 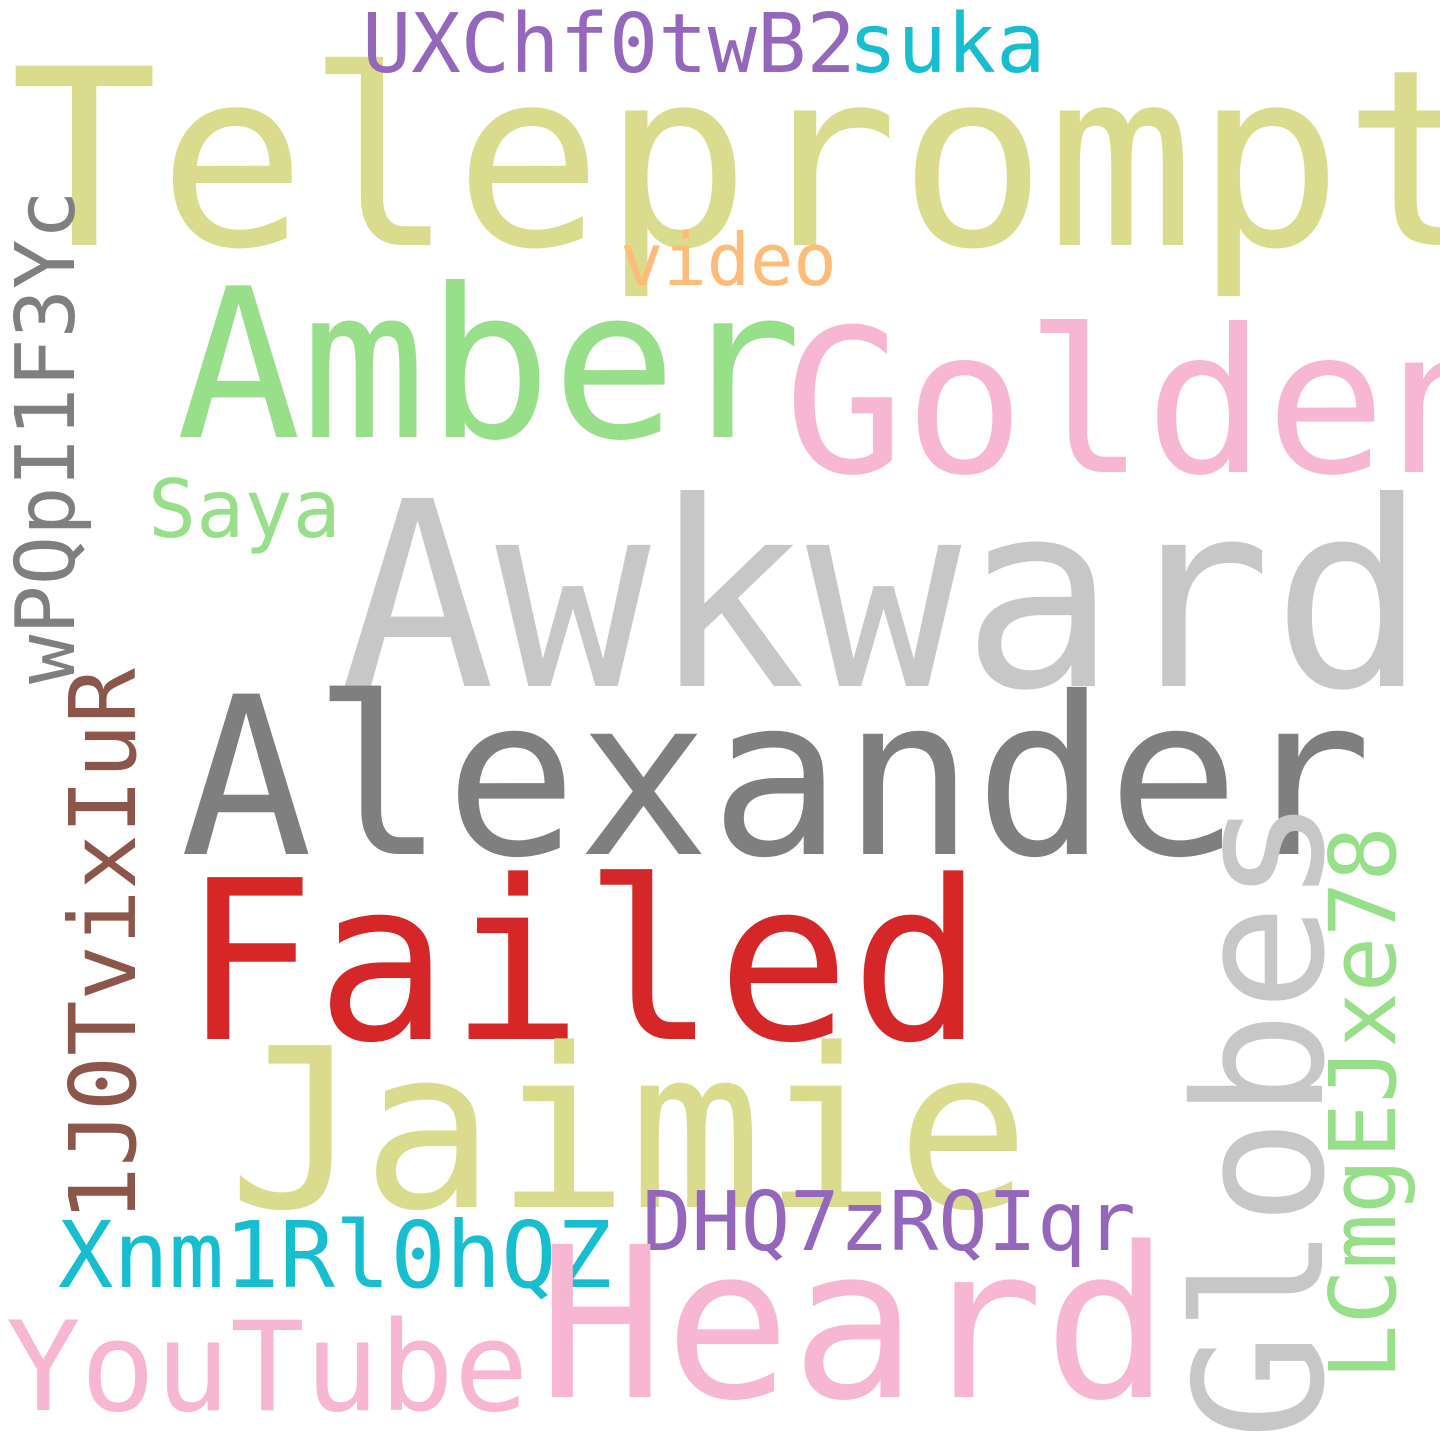 What do you see at coordinates (728, 260) in the screenshot?
I see `word-video: video` at bounding box center [728, 260].